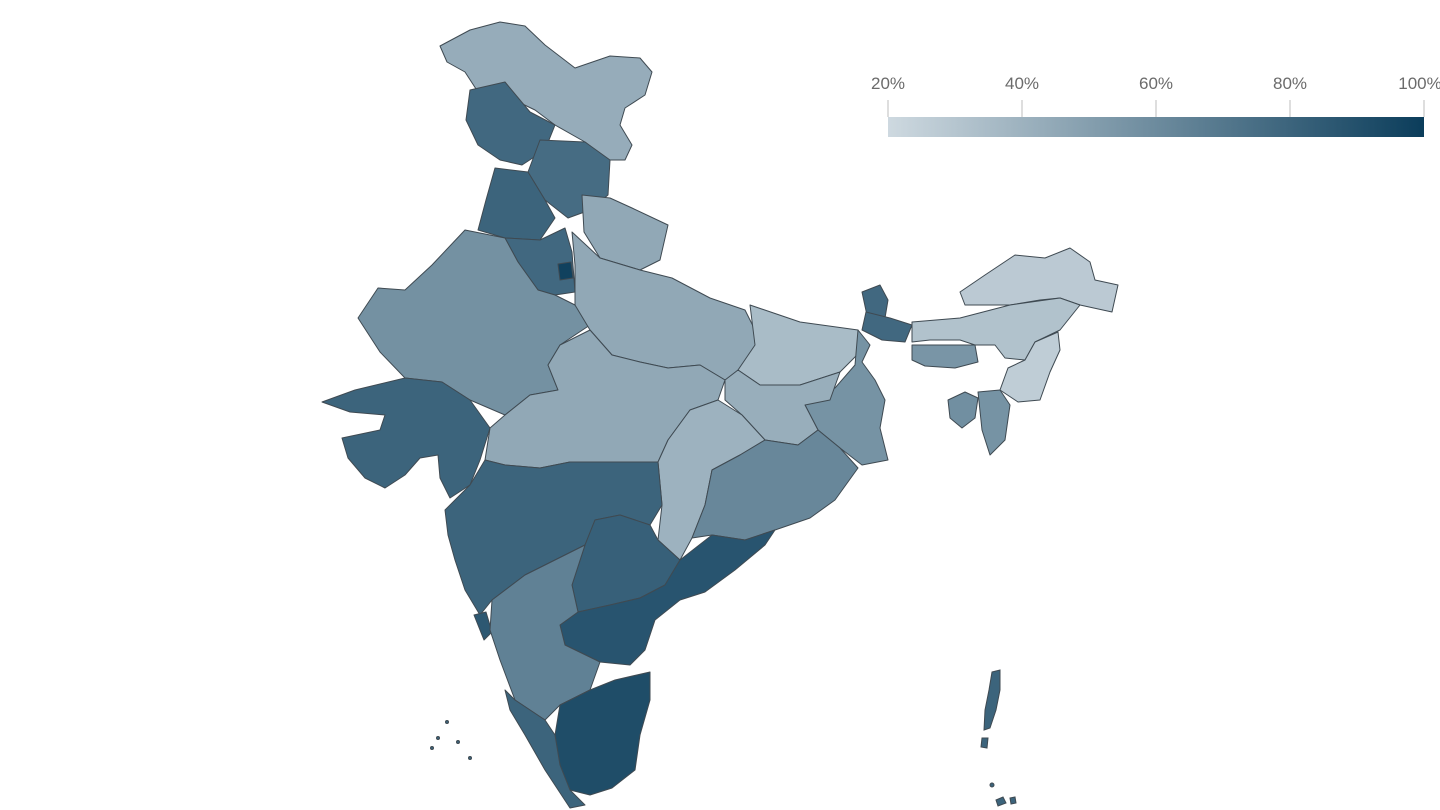 The image size is (1440, 810). Describe the element at coordinates (1156, 127) in the screenshot. I see `legend-gradient-bar` at that location.